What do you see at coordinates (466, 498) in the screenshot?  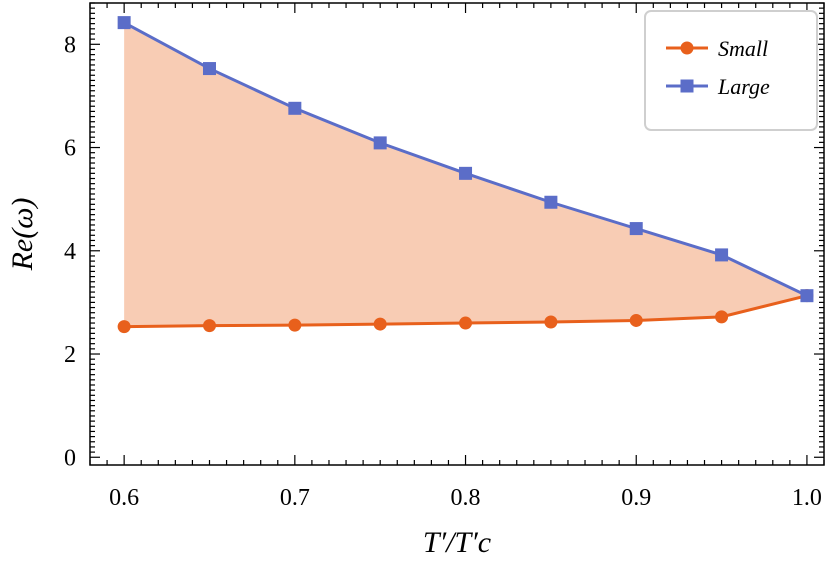 I see `x-tick-label: 0.8` at bounding box center [466, 498].